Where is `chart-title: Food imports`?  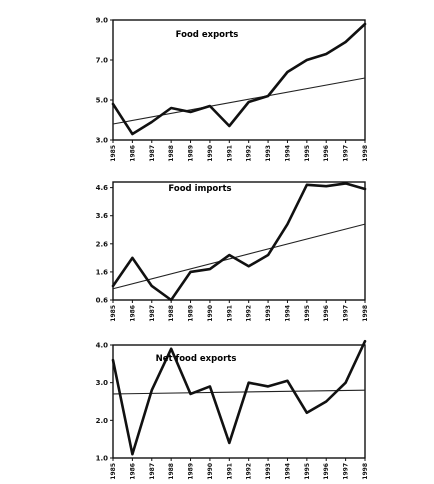 chart-title: Food imports is located at coordinates (199, 189).